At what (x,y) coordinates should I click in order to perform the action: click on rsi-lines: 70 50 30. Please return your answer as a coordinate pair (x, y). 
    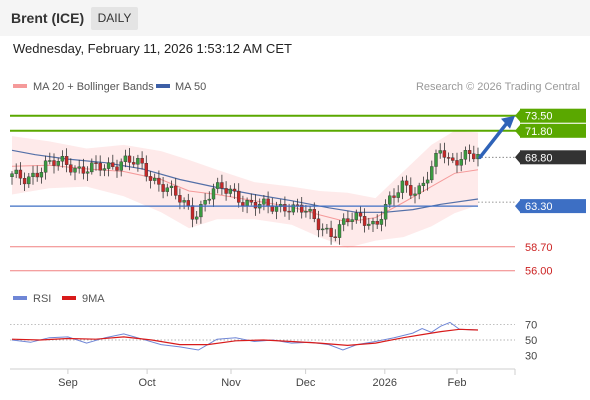
    Looking at the image, I should click on (273, 341).